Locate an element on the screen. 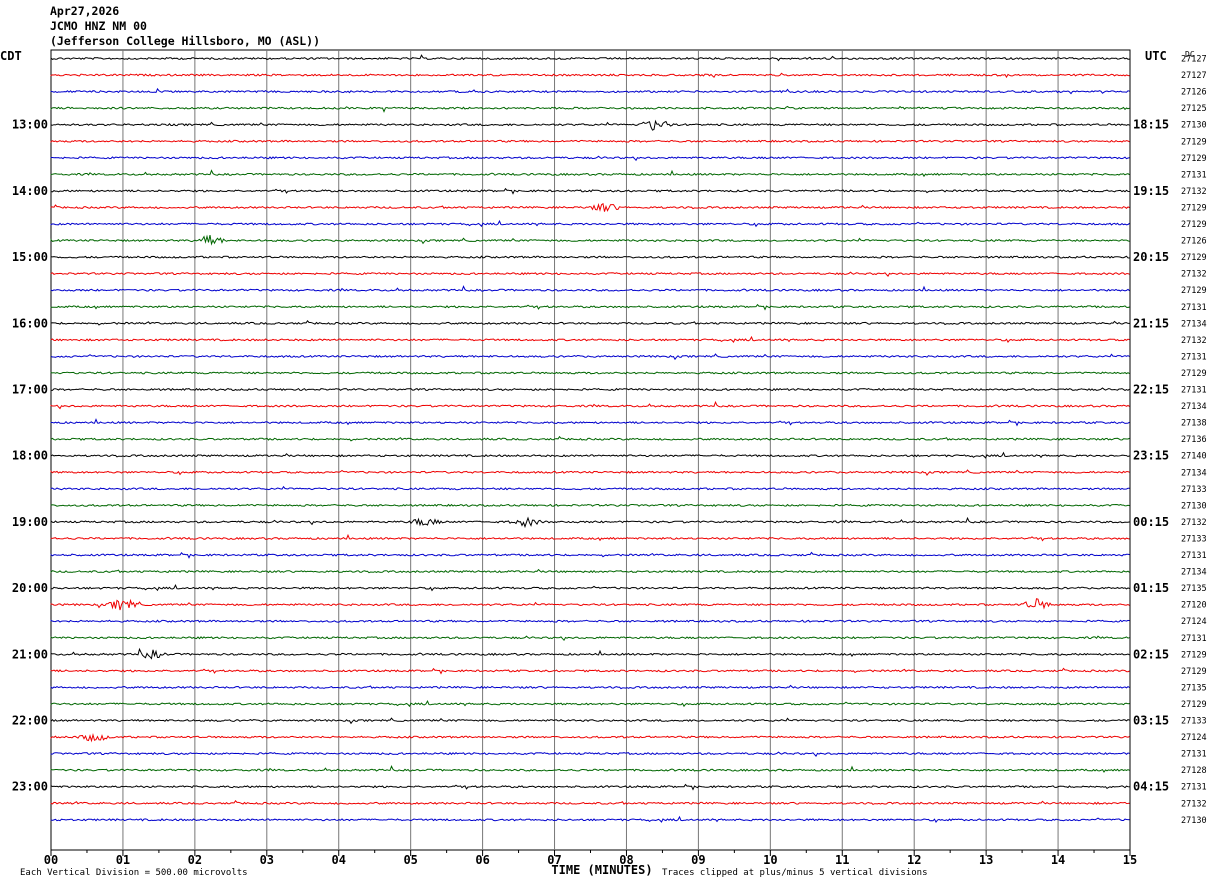 Image resolution: width=1210 pixels, height=886 pixels. dc-offset-label: 27130 is located at coordinates (1194, 821).